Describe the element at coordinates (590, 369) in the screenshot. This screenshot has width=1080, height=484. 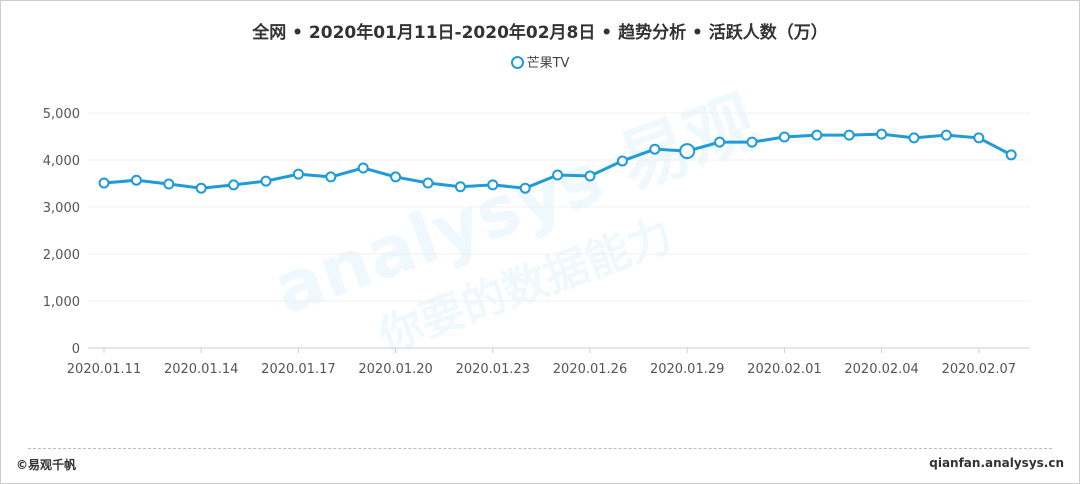
I see `x-tick-label: 2020.01.26` at that location.